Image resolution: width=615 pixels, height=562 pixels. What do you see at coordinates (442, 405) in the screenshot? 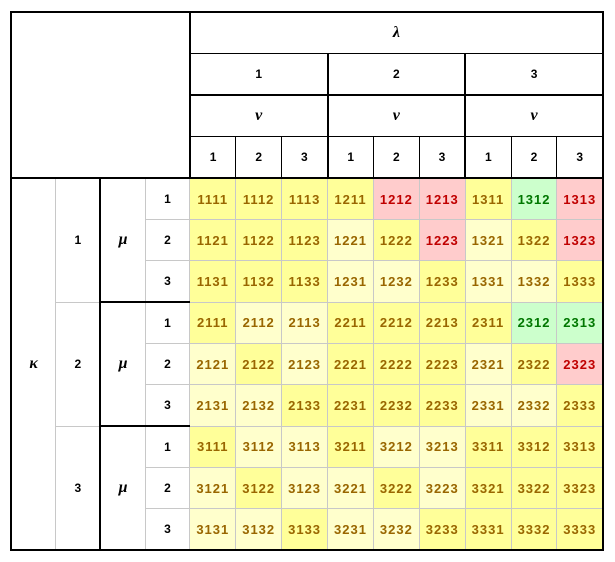
I see `data-cell-2233: 2233` at bounding box center [442, 405].